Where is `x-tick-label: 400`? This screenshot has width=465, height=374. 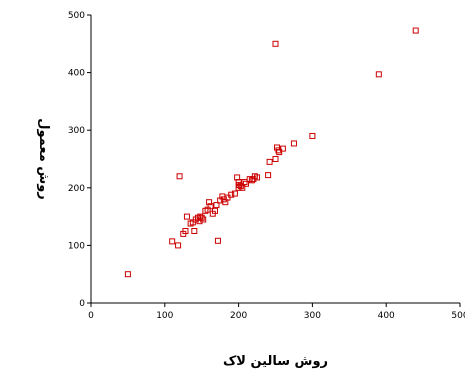
x-tick-label: 400 is located at coordinates (386, 316).